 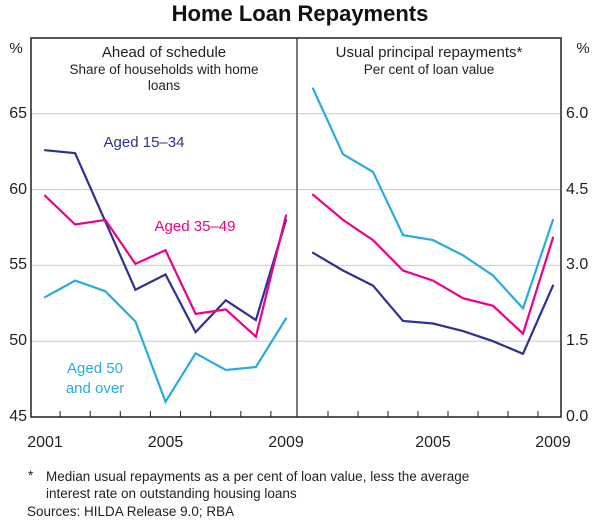 What do you see at coordinates (299, 414) in the screenshot?
I see `axis-ticks-group` at bounding box center [299, 414].